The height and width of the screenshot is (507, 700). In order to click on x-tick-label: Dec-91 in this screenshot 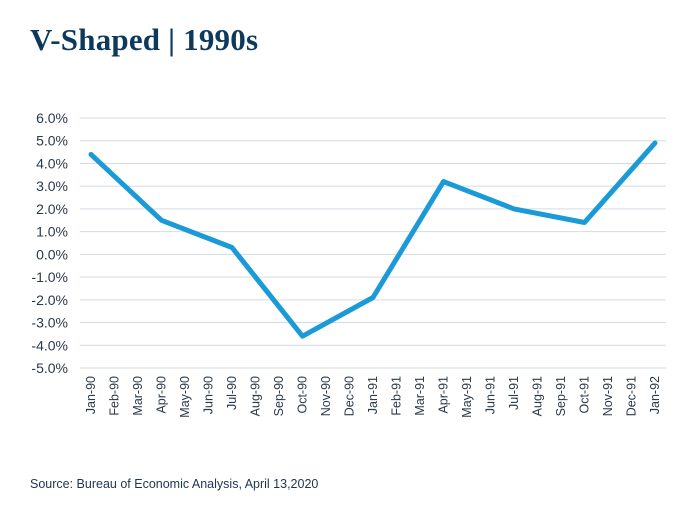, I will do `click(632, 396)`.